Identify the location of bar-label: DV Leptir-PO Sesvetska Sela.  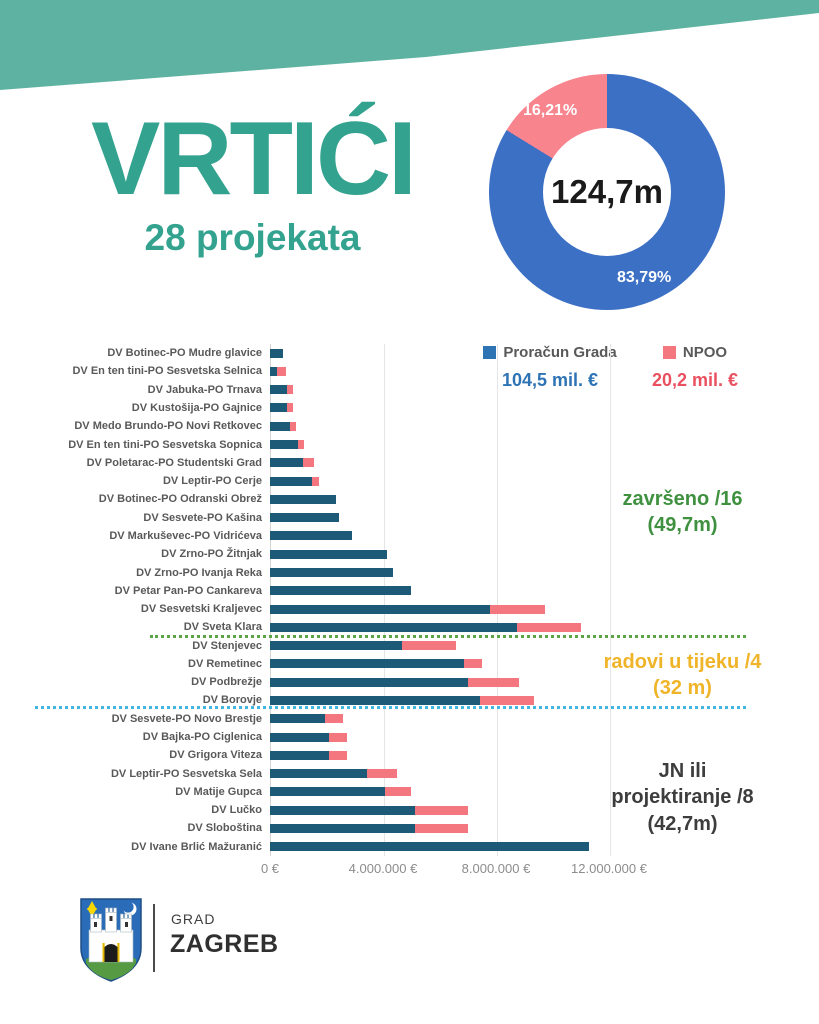
(186, 773).